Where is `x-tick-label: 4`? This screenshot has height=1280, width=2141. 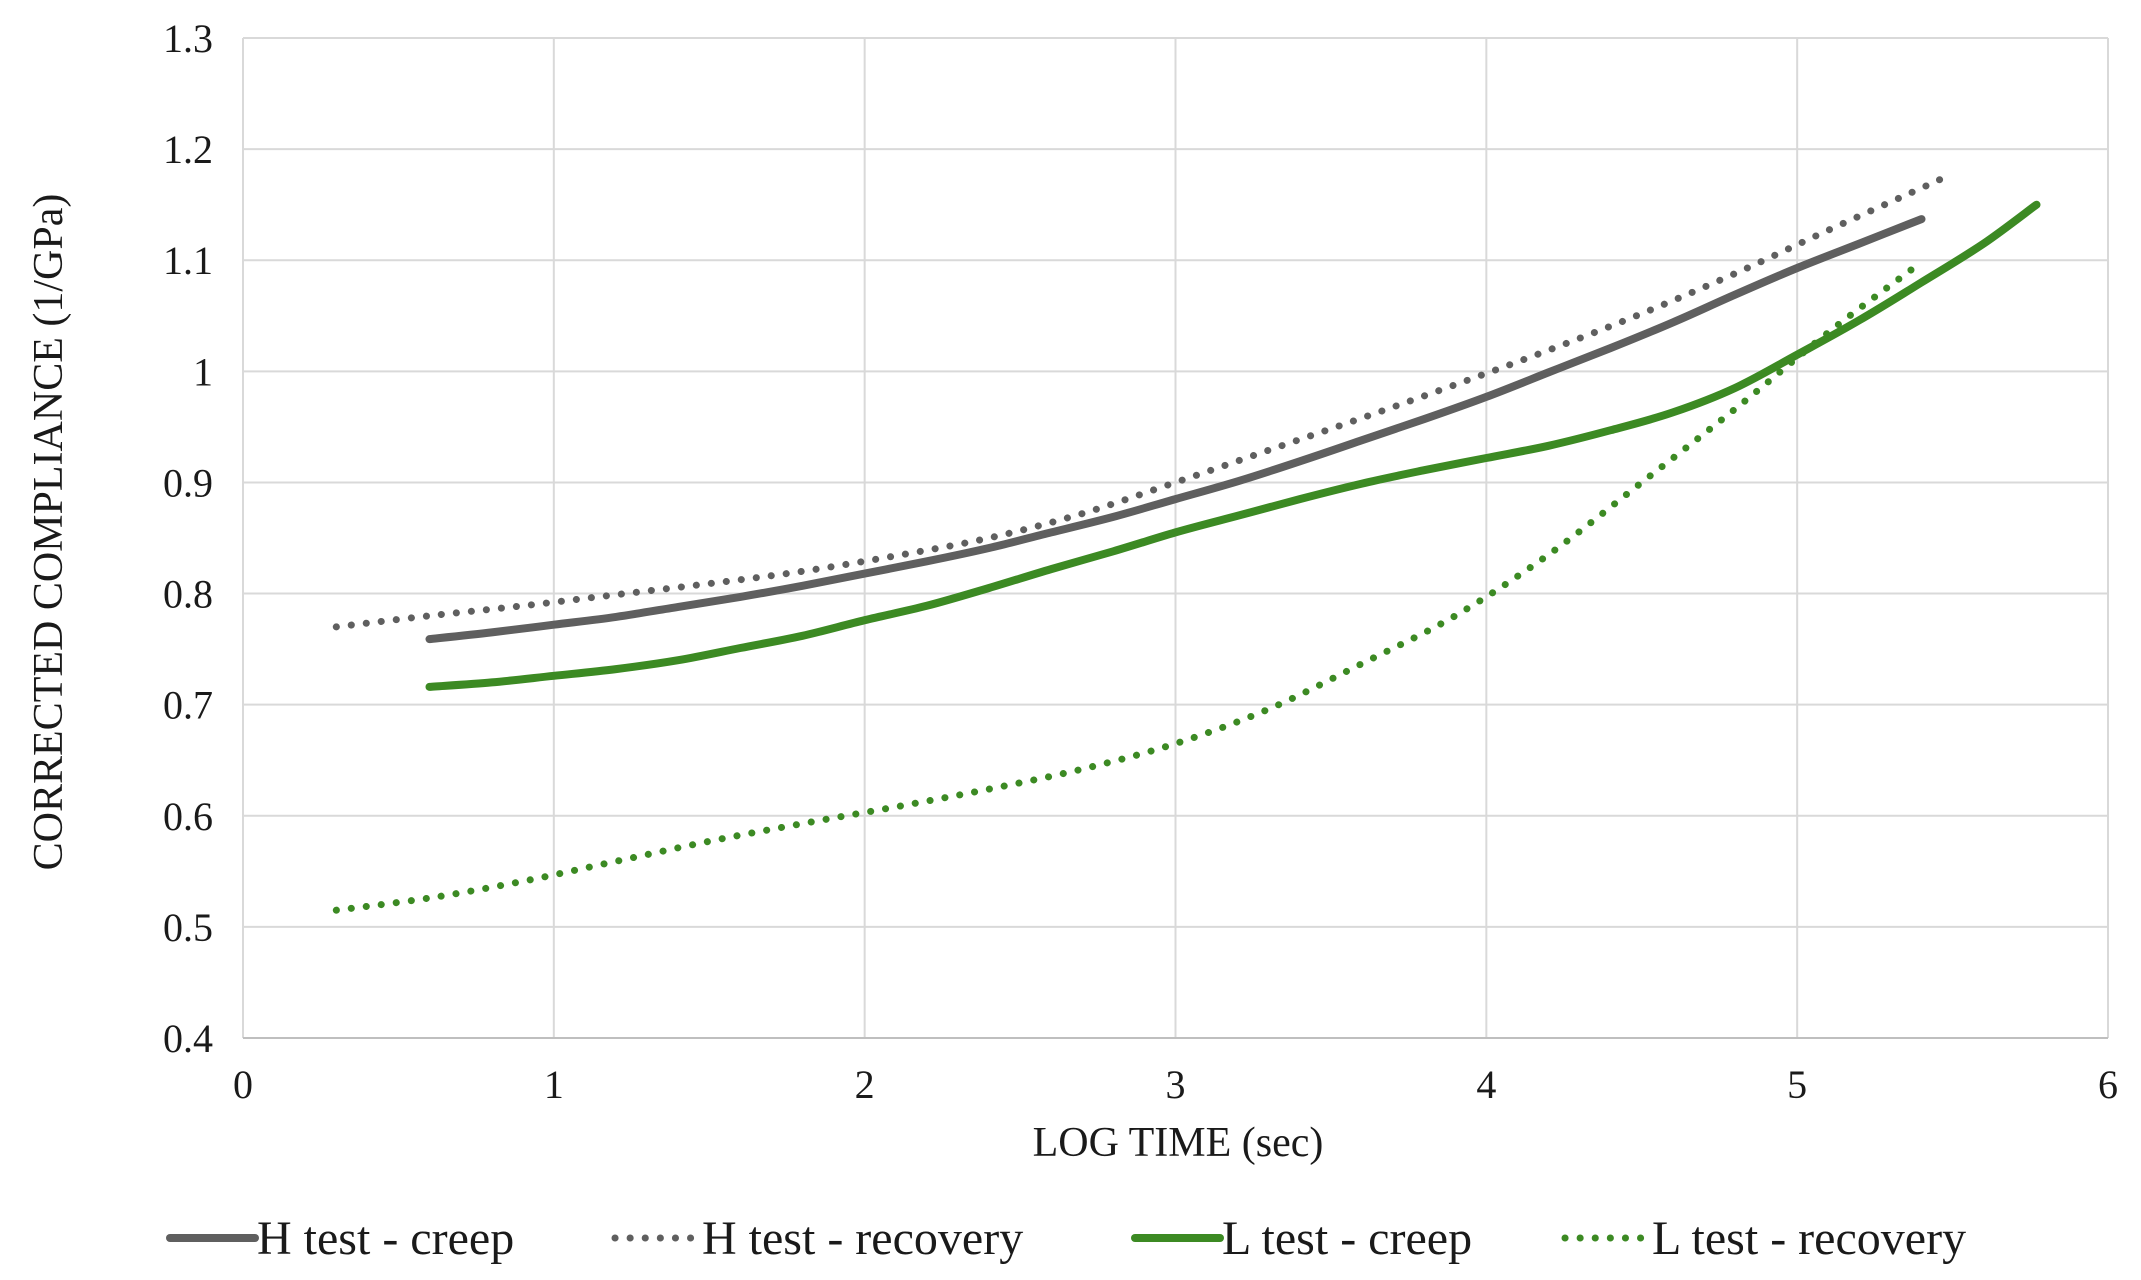 x-tick-label: 4 is located at coordinates (1486, 1084).